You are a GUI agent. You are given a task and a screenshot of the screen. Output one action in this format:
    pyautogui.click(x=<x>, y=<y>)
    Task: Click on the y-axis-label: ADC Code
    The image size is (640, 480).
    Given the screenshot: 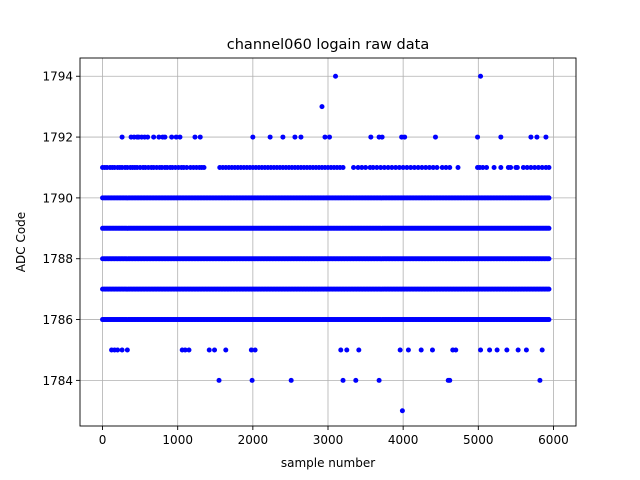 What is the action you would take?
    pyautogui.click(x=21, y=242)
    